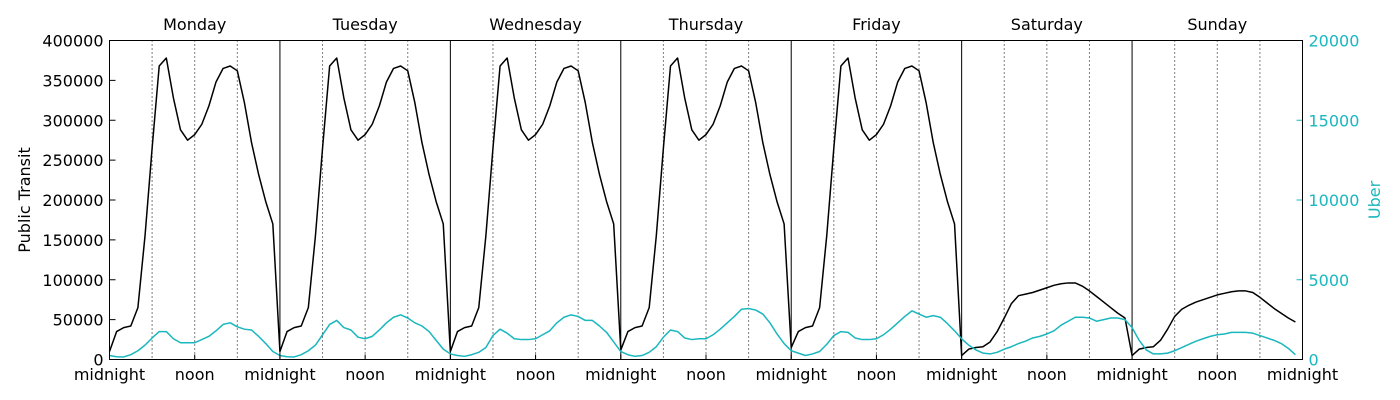  Describe the element at coordinates (24, 199) in the screenshot. I see `y-axis-left-label: Public Transit` at that location.